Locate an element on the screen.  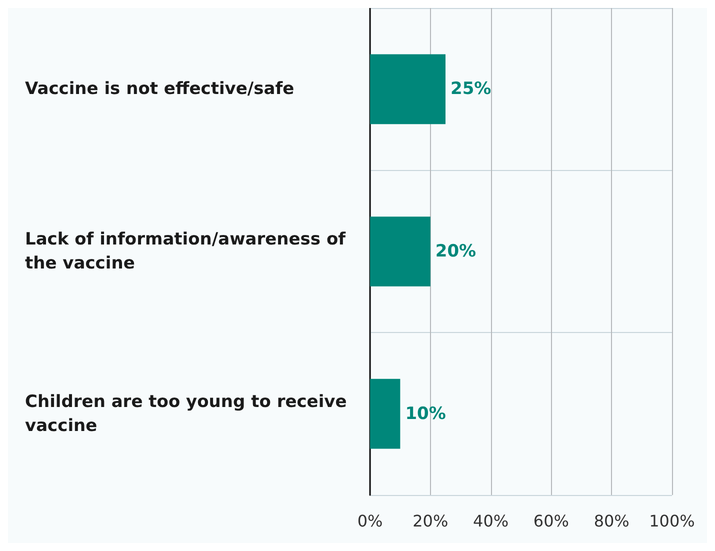
x-tick-label: 40% is located at coordinates (491, 521).